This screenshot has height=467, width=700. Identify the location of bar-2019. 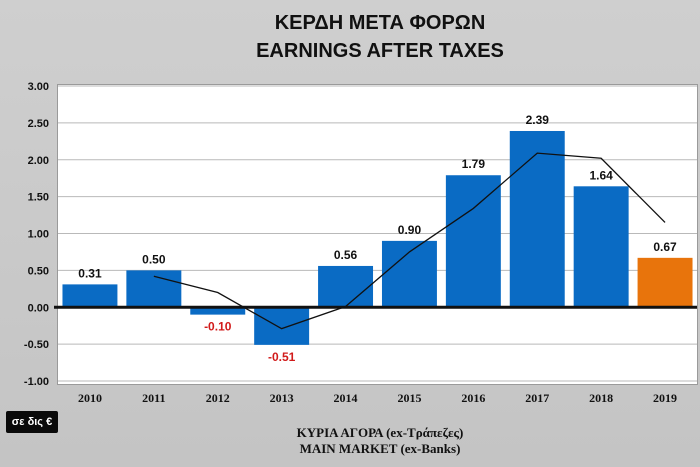
(665, 282).